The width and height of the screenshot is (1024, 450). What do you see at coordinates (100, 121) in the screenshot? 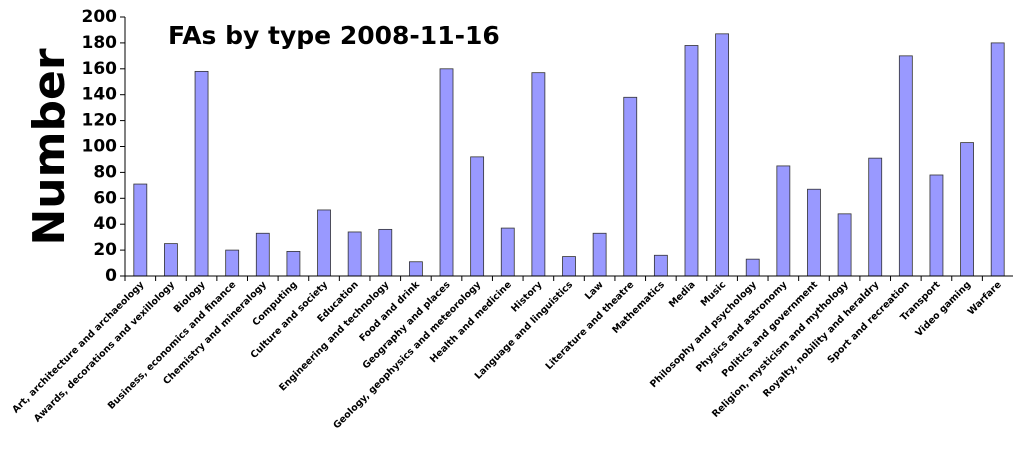
I see `y-tick-label: 120` at bounding box center [100, 121].